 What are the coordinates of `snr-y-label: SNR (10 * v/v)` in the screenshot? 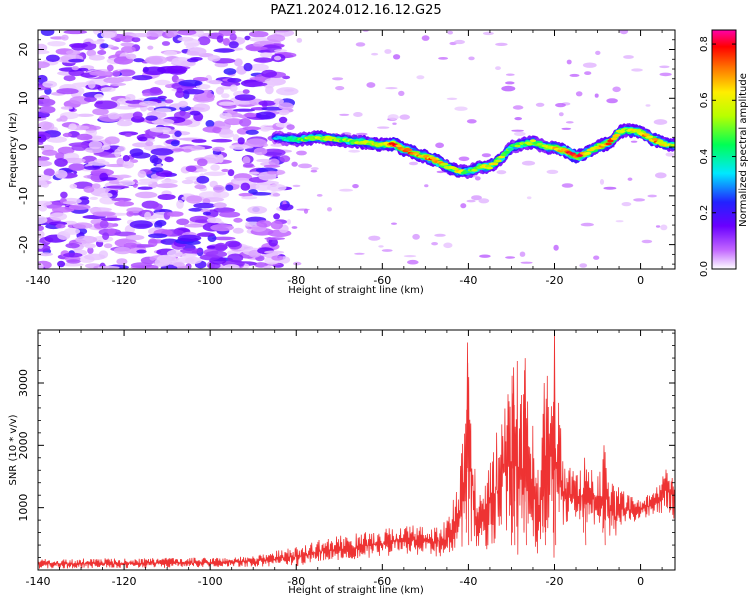 It's located at (13, 449).